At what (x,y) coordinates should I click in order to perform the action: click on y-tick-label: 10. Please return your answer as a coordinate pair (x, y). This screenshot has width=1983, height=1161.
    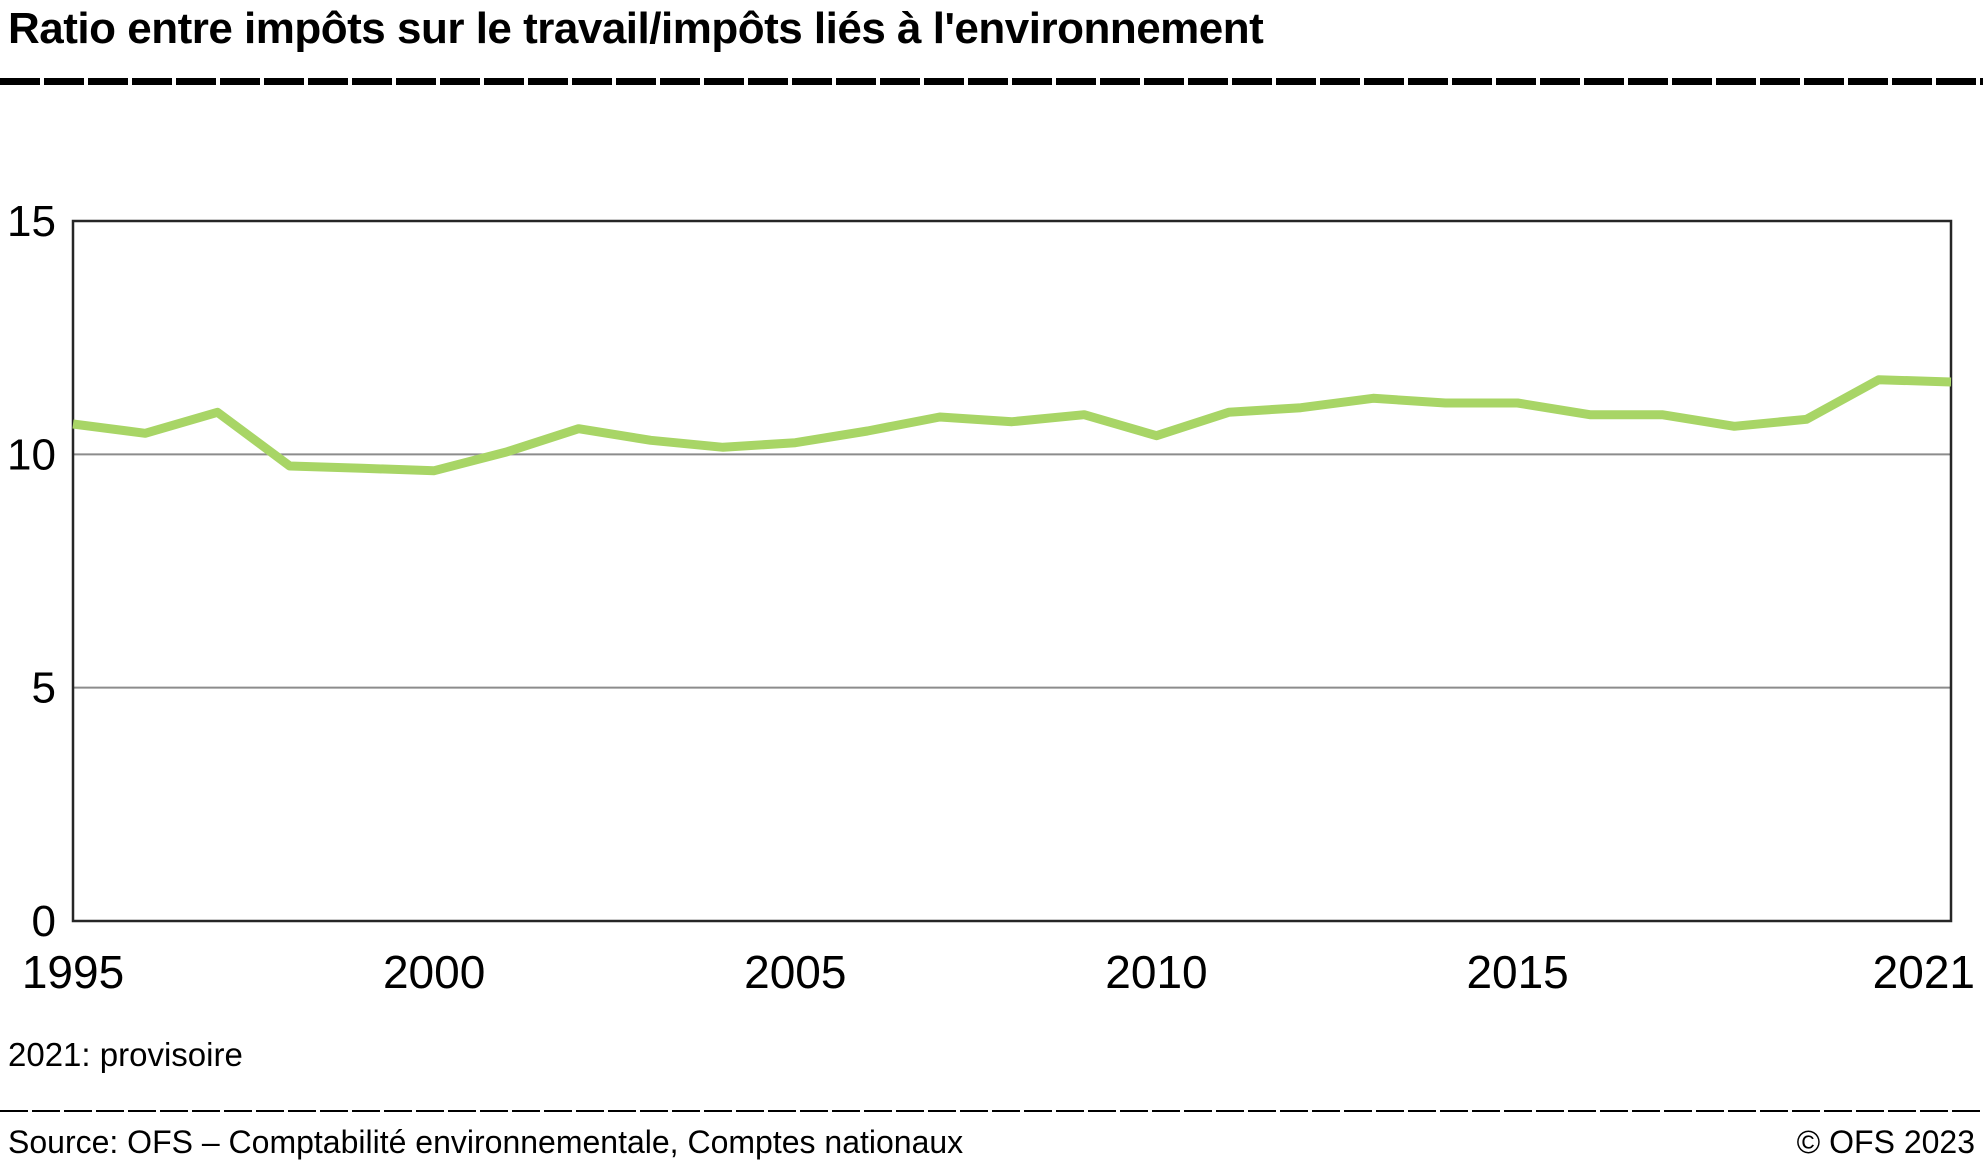
    Looking at the image, I should click on (31, 454).